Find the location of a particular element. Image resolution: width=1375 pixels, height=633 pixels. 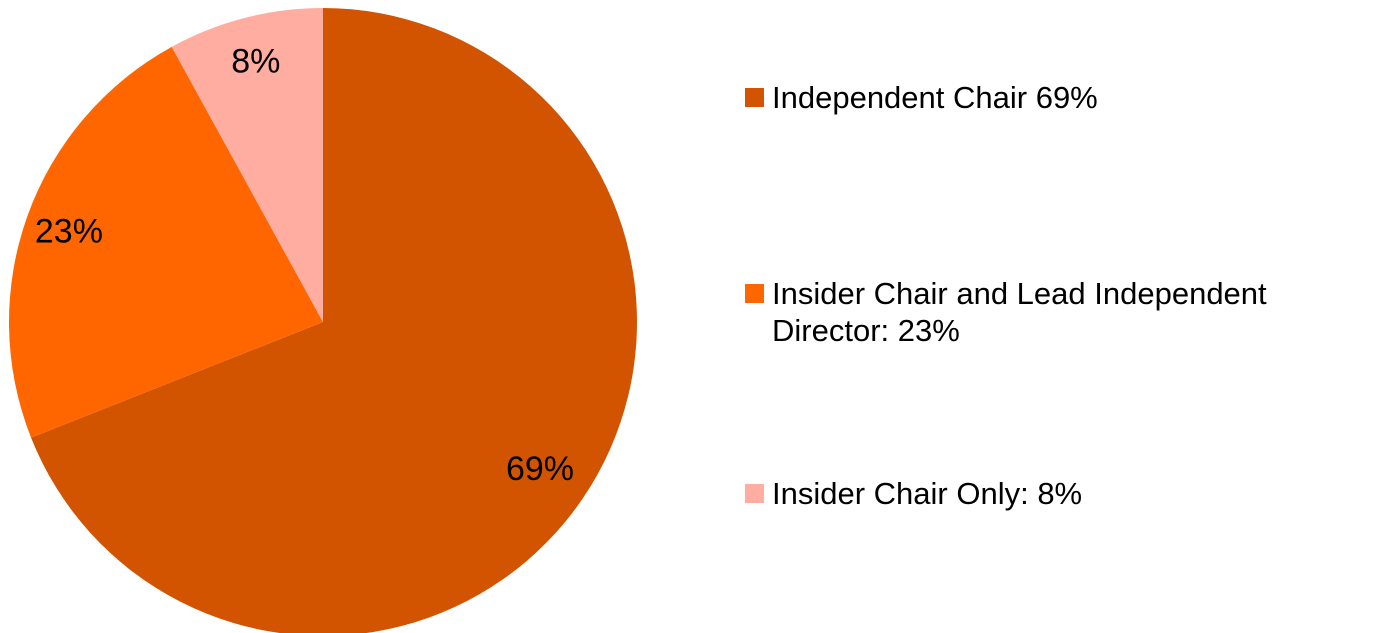

data-label-insider-chair-lead-independent-director: 23% is located at coordinates (69, 232).